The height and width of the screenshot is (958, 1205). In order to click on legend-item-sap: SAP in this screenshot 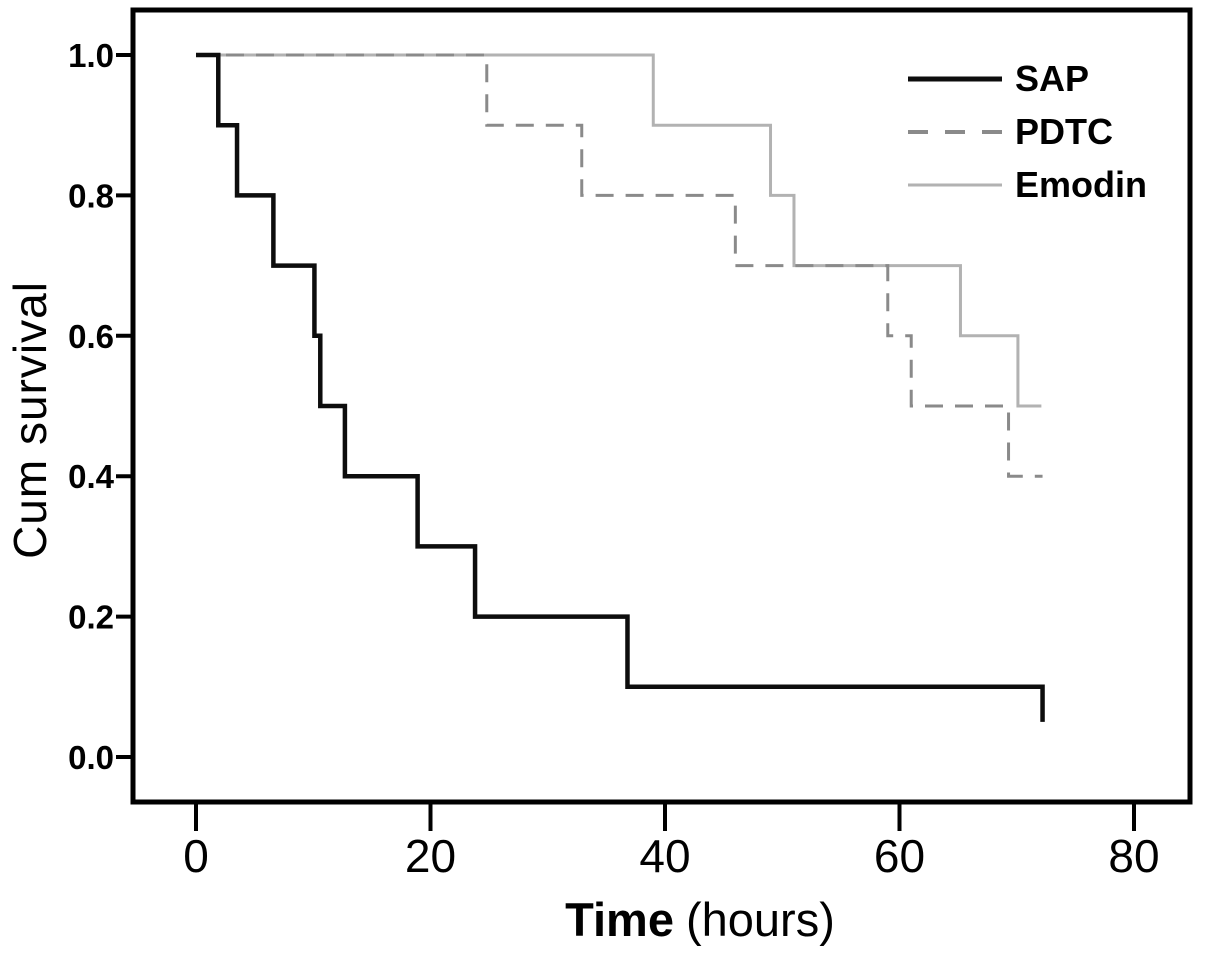, I will do `click(1026, 78)`.